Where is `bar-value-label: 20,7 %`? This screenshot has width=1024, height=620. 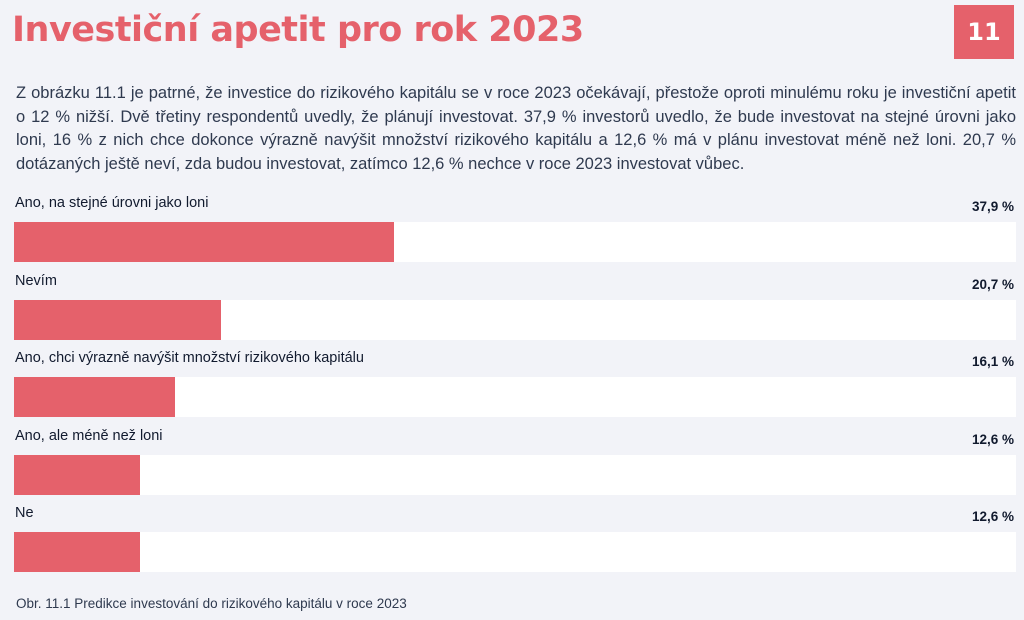
bar-value-label: 20,7 % is located at coordinates (992, 284).